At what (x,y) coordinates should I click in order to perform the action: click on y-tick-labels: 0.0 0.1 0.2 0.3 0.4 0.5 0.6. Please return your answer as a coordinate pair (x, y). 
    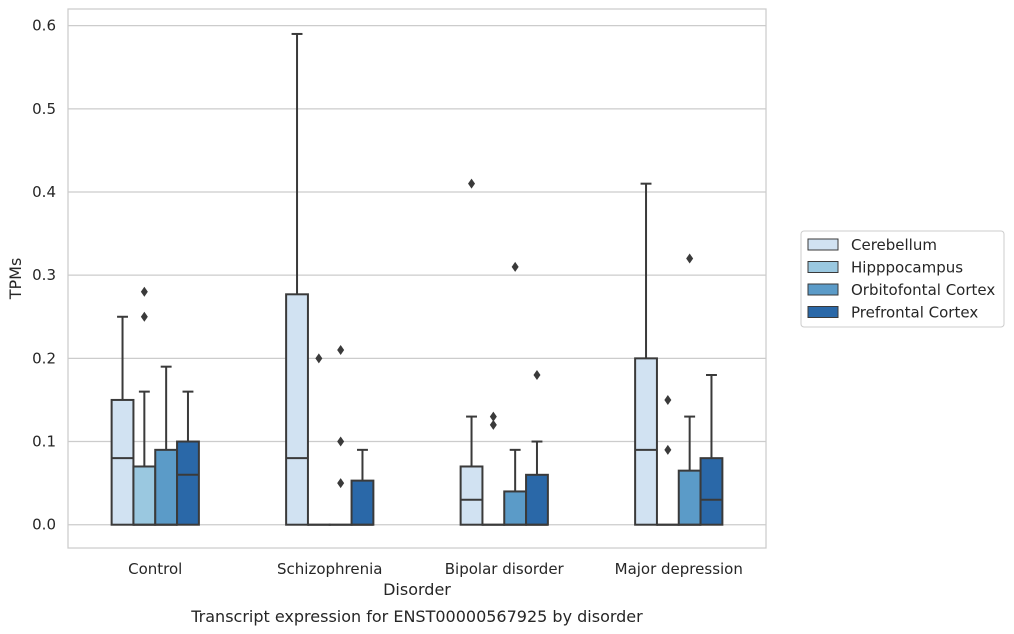
    Looking at the image, I should click on (44, 275).